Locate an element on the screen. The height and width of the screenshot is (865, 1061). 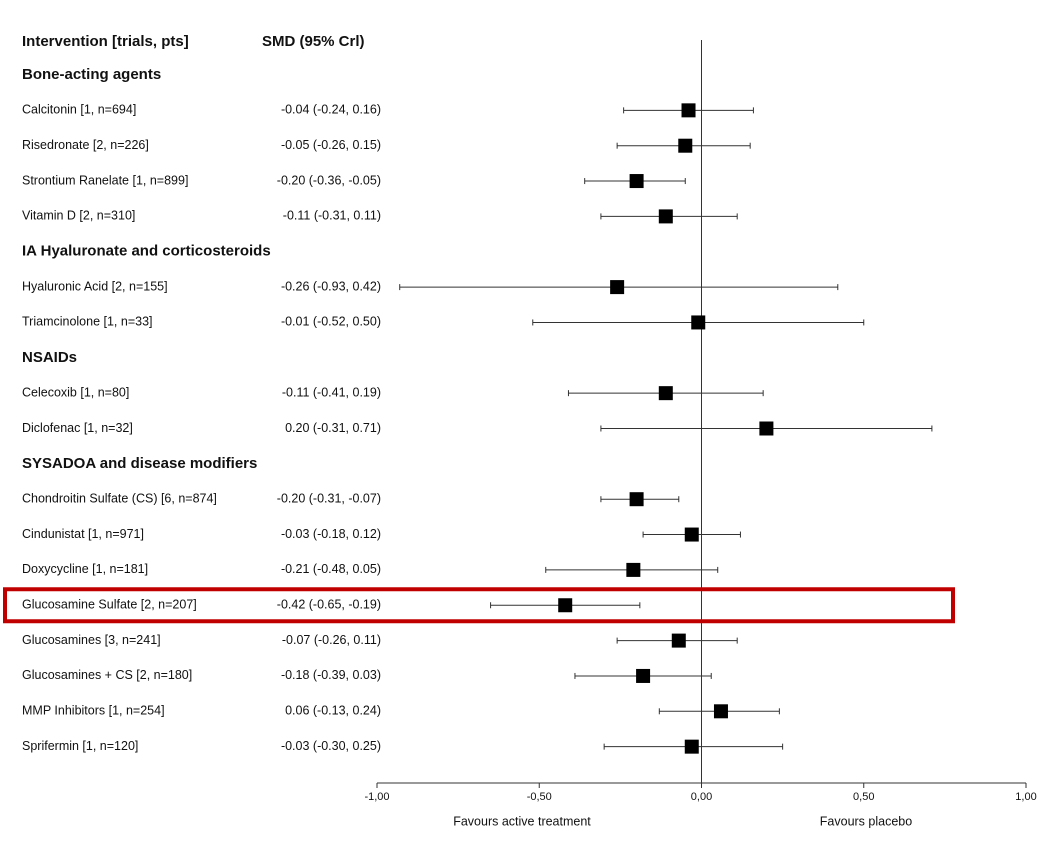
value-label: -0.18 (-0.39, 0.03) is located at coordinates (331, 675).